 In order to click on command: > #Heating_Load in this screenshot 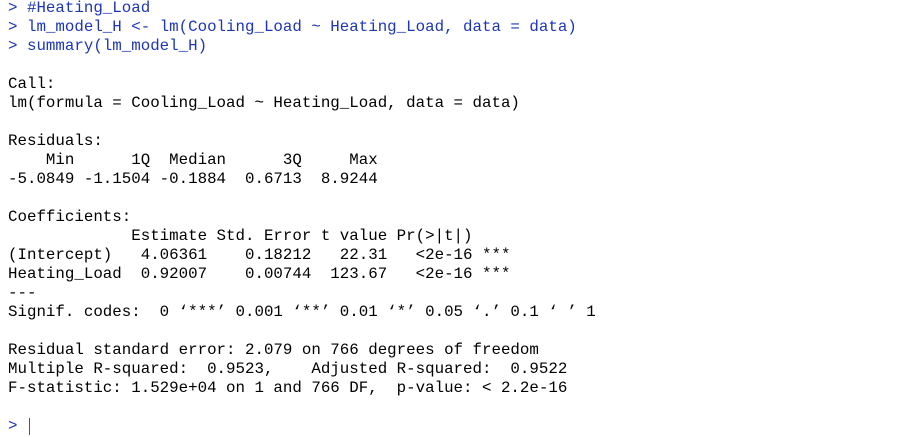, I will do `click(79, 8)`.